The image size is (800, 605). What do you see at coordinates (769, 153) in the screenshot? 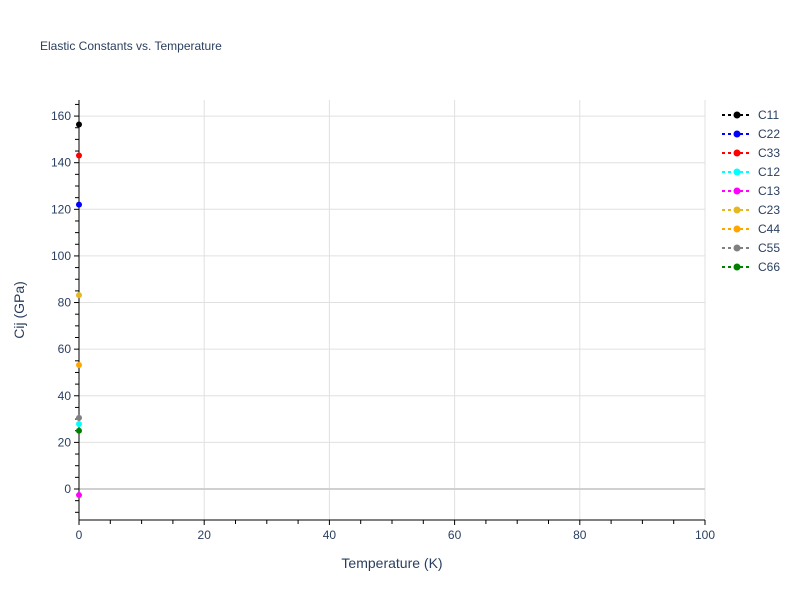
I see `legend-label: C33` at bounding box center [769, 153].